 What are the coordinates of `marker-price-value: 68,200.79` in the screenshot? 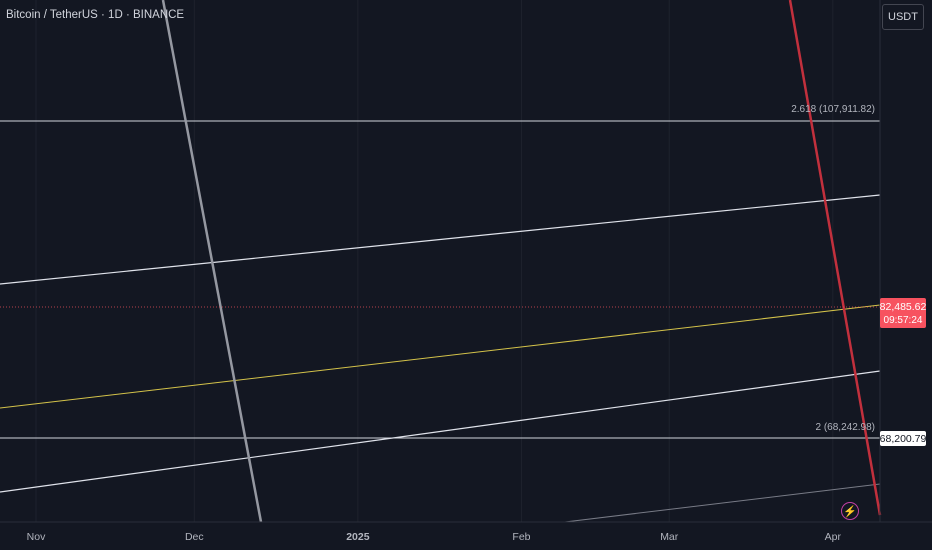 It's located at (903, 439).